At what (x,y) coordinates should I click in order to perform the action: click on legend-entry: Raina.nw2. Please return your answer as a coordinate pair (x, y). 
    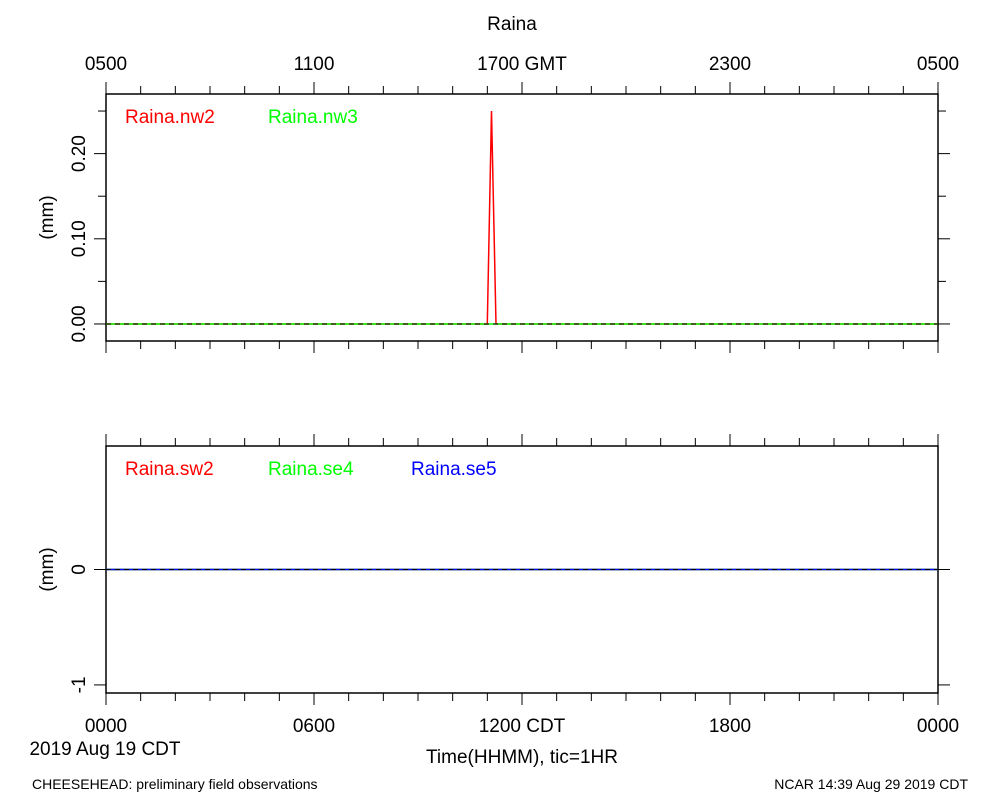
    Looking at the image, I should click on (170, 117).